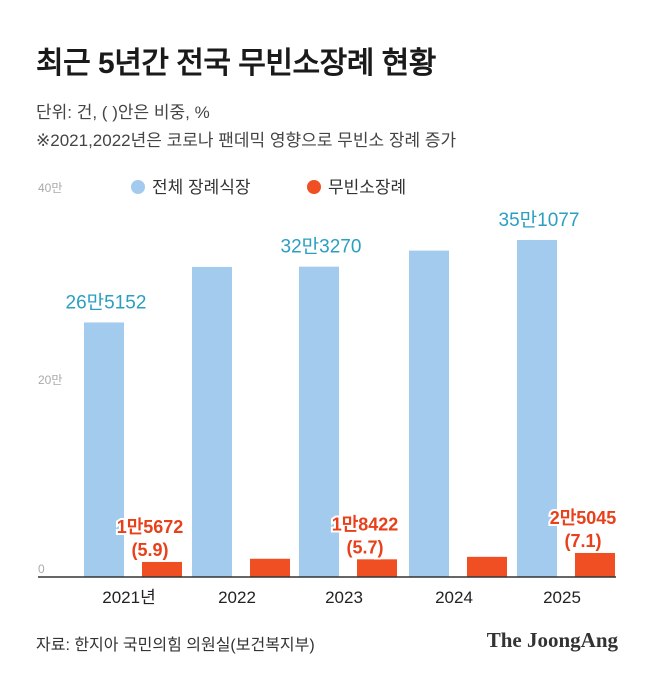 The height and width of the screenshot is (684, 658). Describe the element at coordinates (454, 597) in the screenshot. I see `x-tick-label-3: 2024` at that location.